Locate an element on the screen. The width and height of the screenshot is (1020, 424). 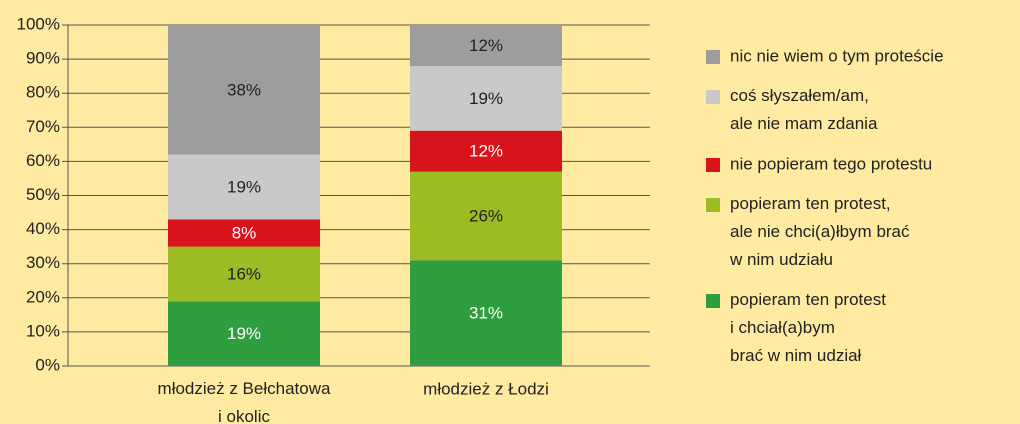
x-tick-label: młodzież z Łodzi is located at coordinates (486, 388).